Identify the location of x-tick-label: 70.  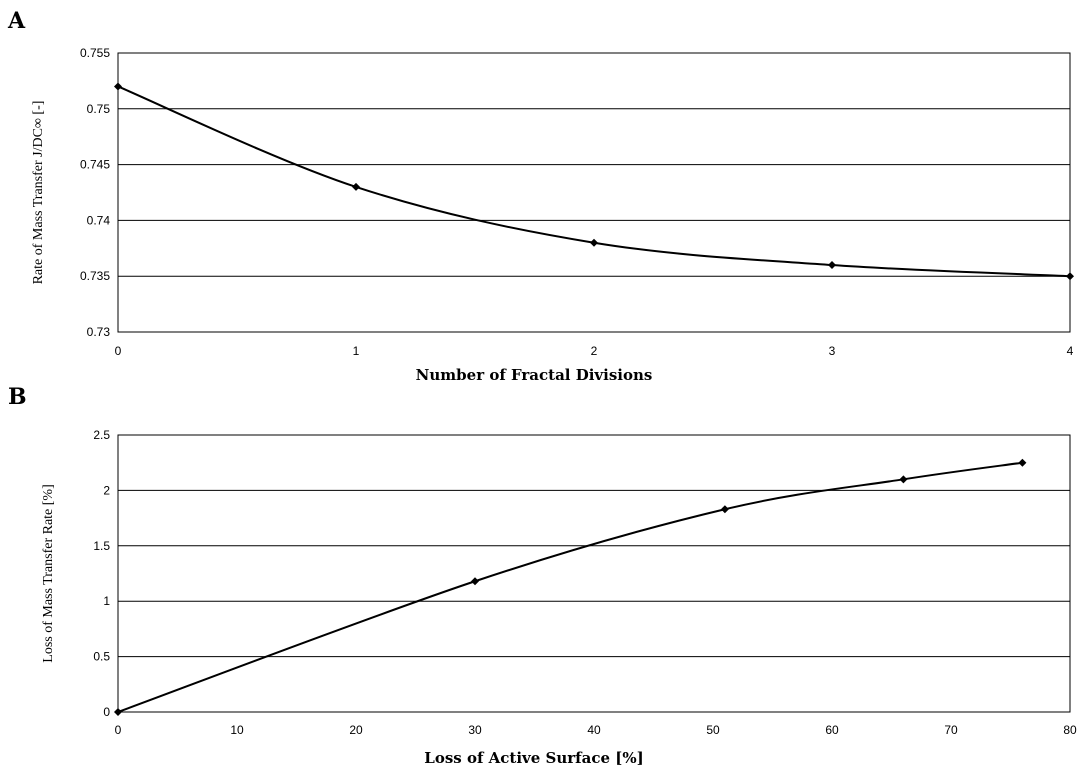
(951, 730).